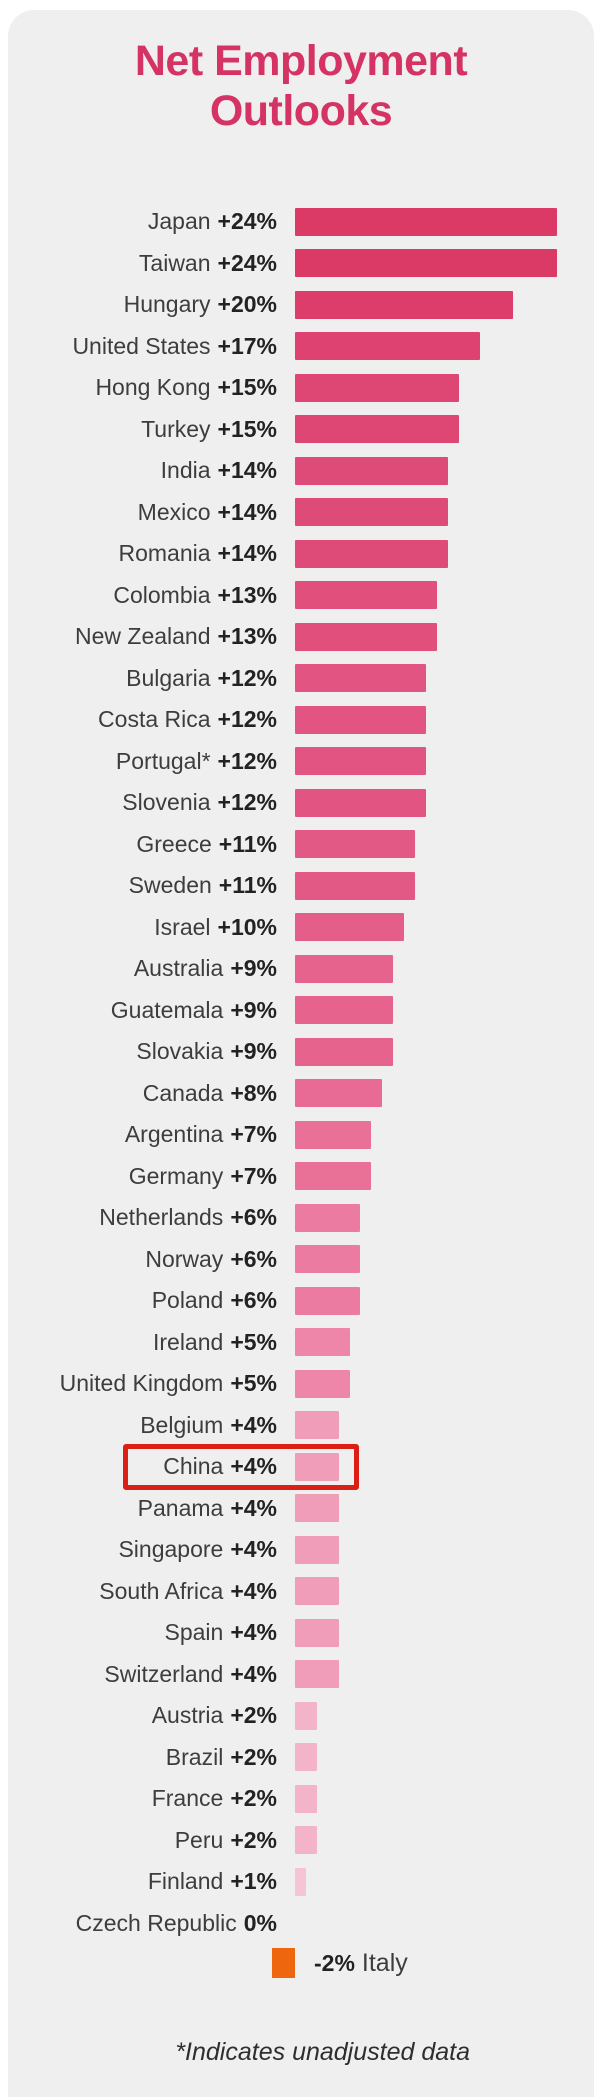  What do you see at coordinates (301, 1260) in the screenshot?
I see `chart-row: Norway +6%` at bounding box center [301, 1260].